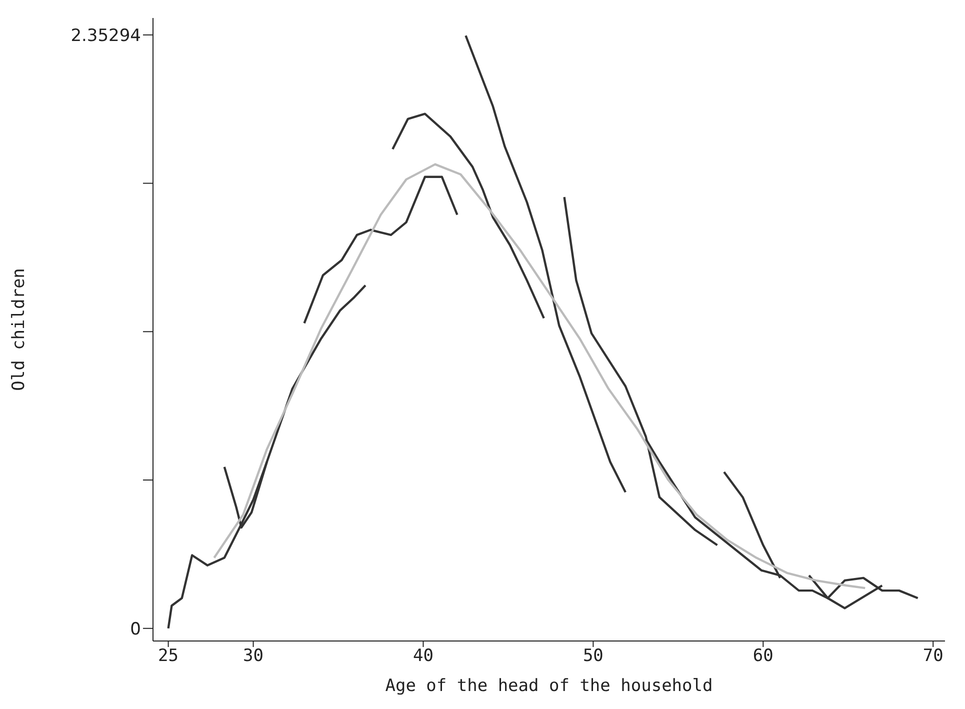  What do you see at coordinates (253, 656) in the screenshot?
I see `x-tick-label: 30` at bounding box center [253, 656].